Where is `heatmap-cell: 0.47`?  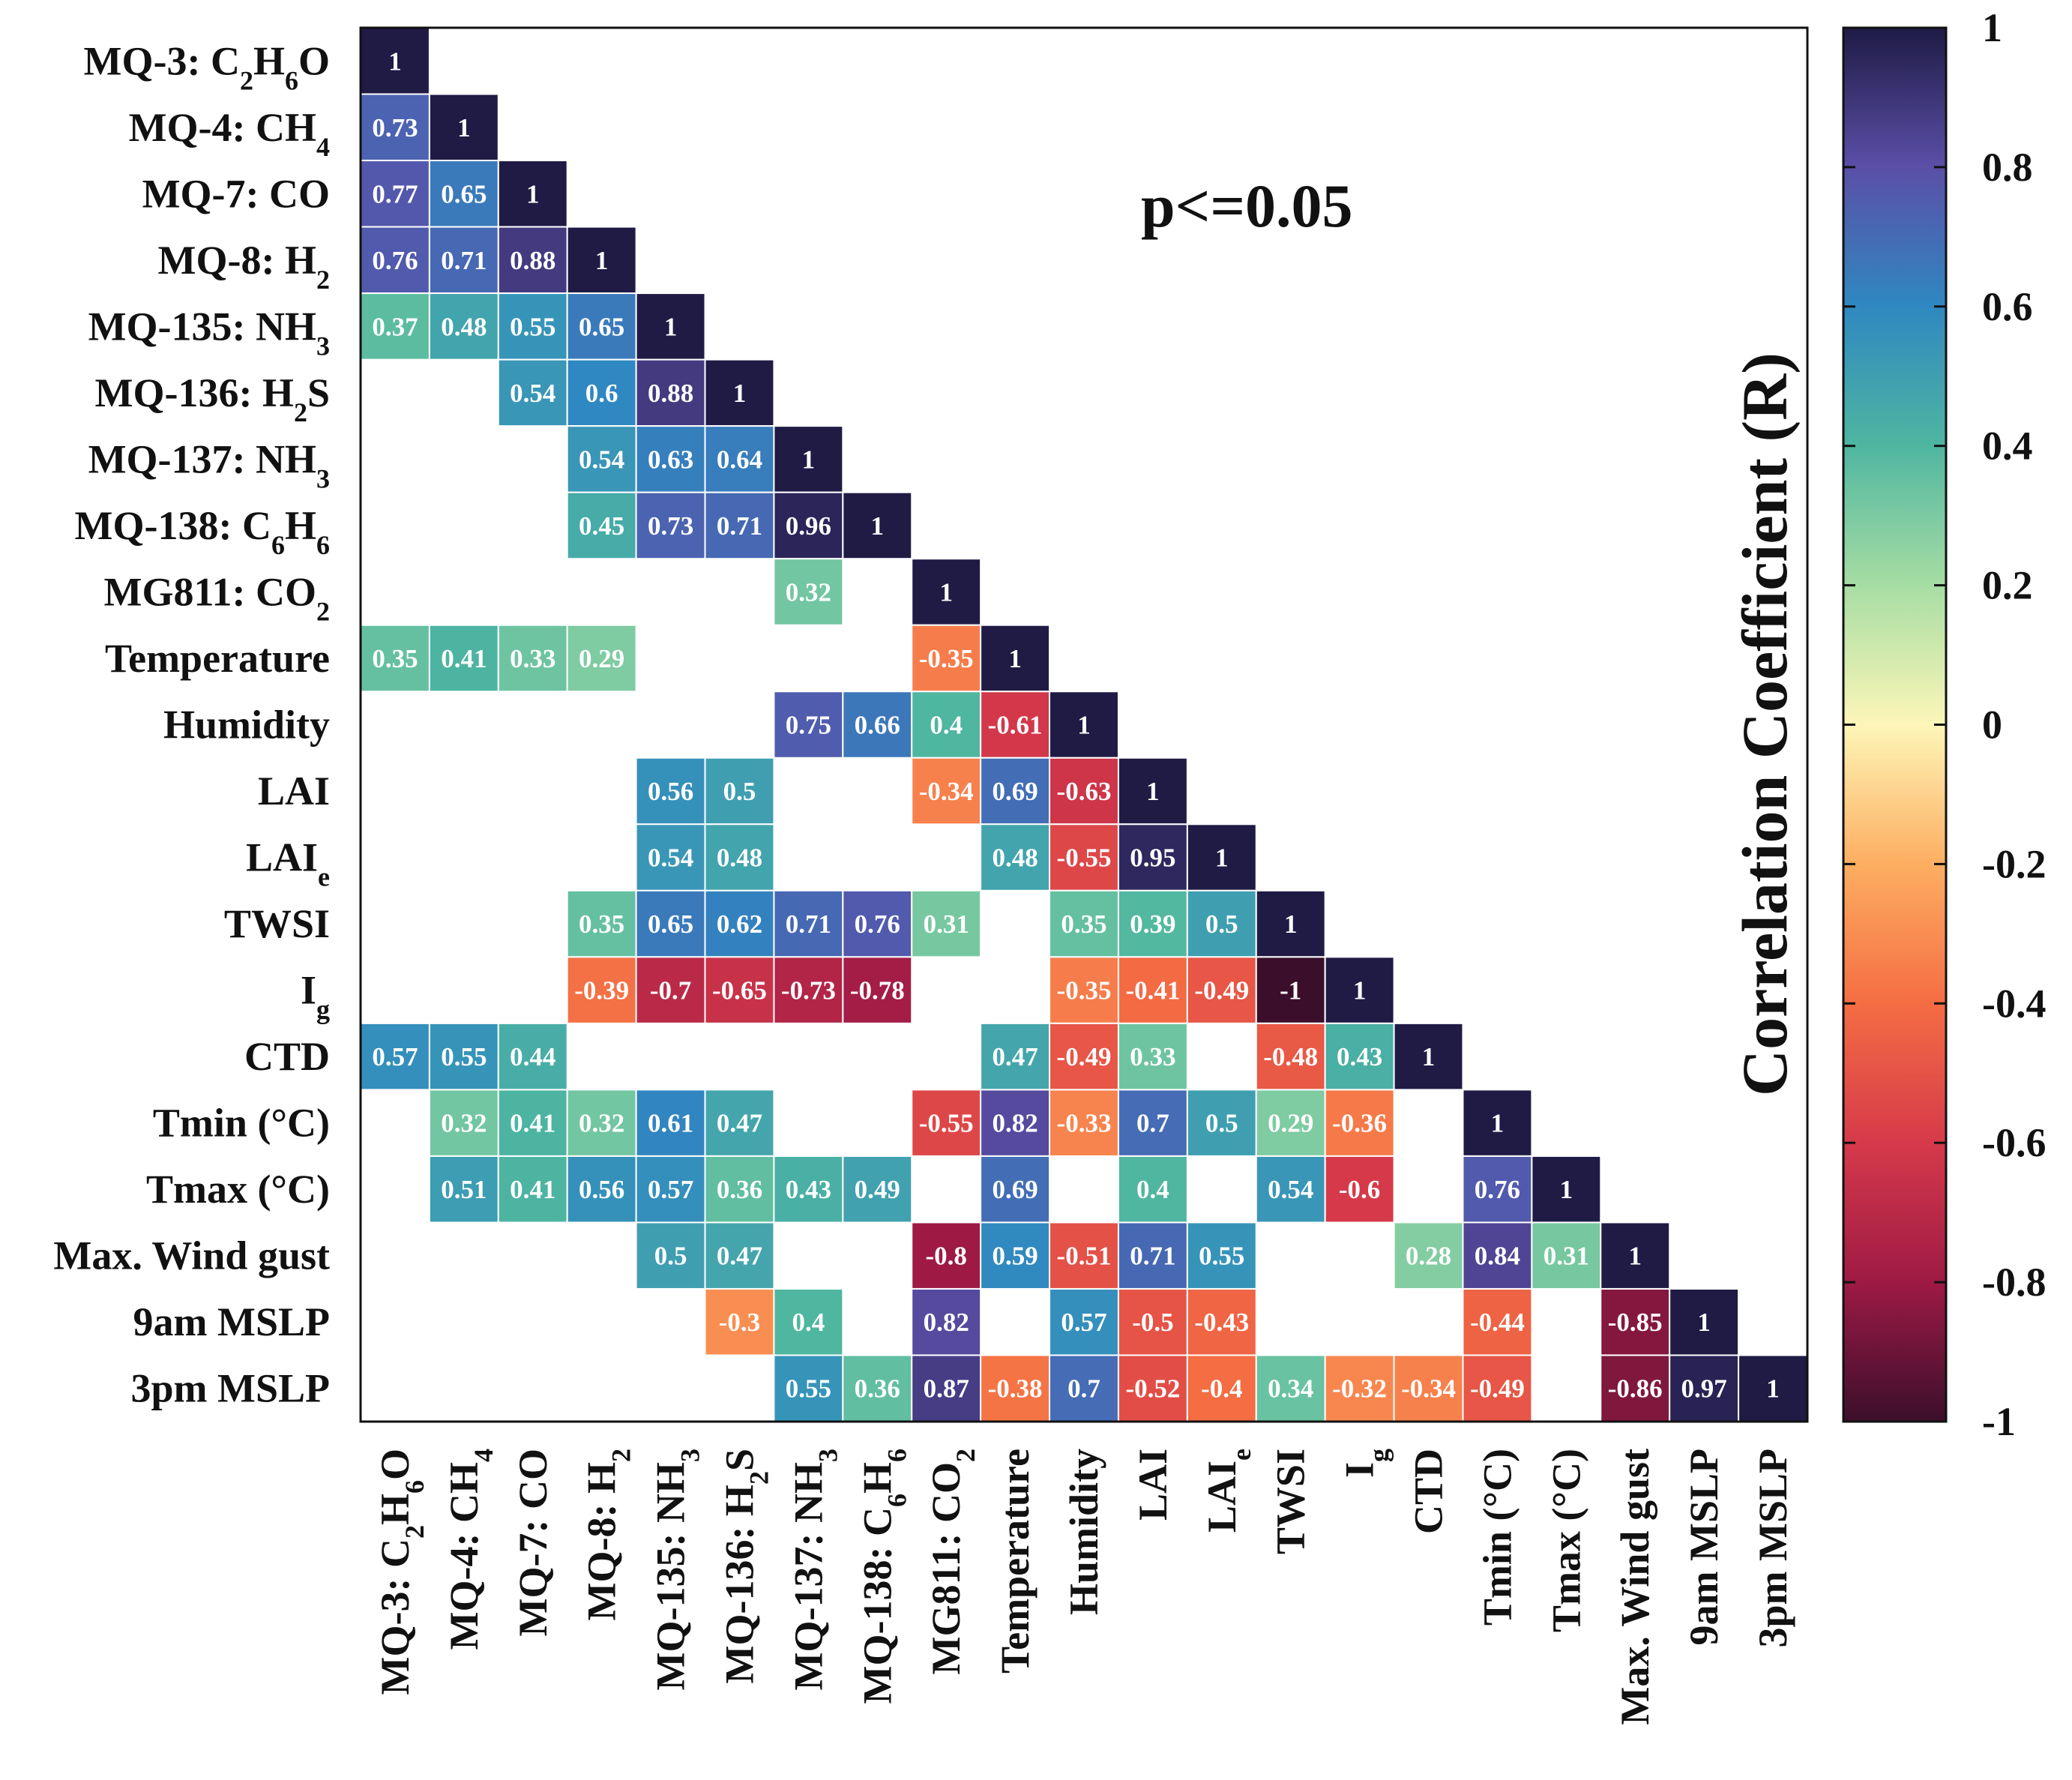
heatmap-cell: 0.47 is located at coordinates (1015, 1056).